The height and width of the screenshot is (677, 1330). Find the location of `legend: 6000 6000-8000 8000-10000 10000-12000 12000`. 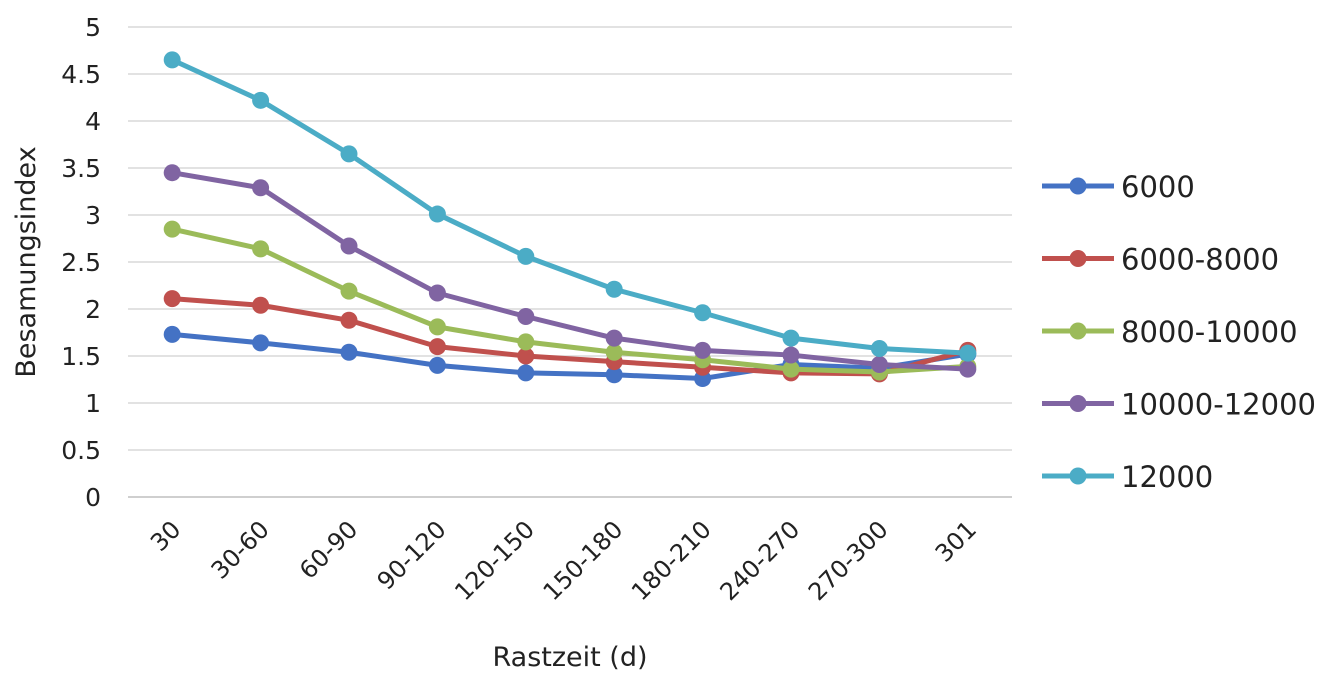

legend: 6000 6000-8000 8000-10000 10000-12000 12000 is located at coordinates (1179, 332).